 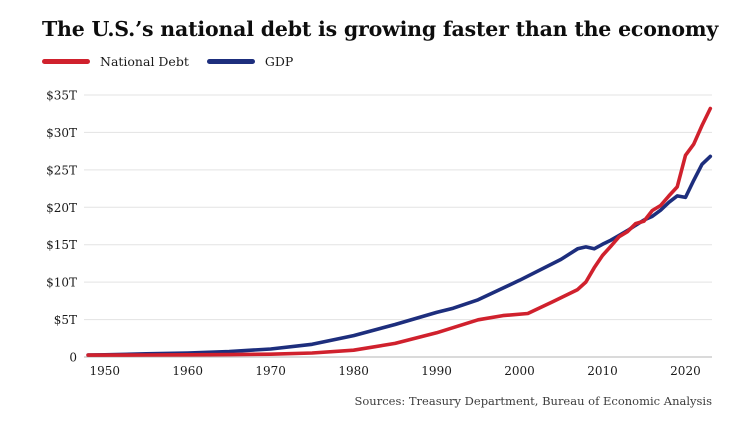 I want to click on legend-item-national-debt: National Debt, so click(x=115, y=61).